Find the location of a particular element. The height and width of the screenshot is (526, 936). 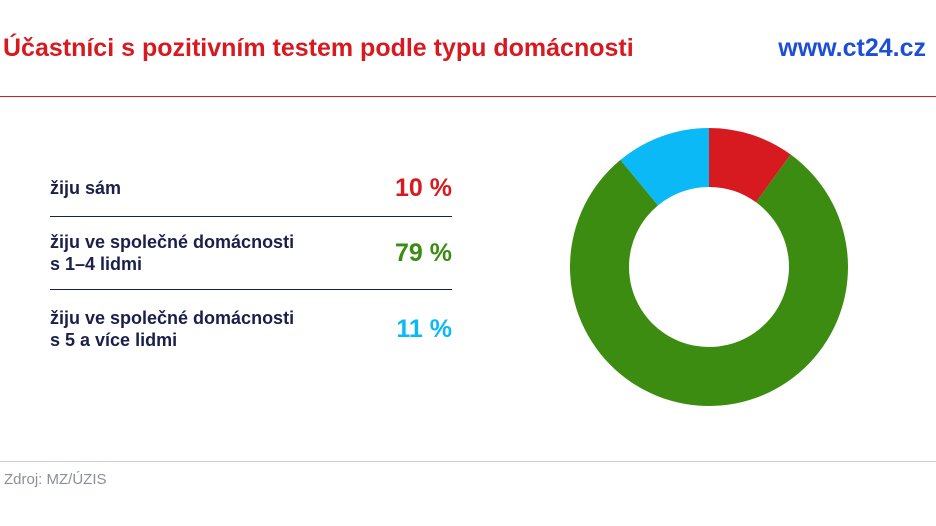

legend-value: 11 % is located at coordinates (424, 328).